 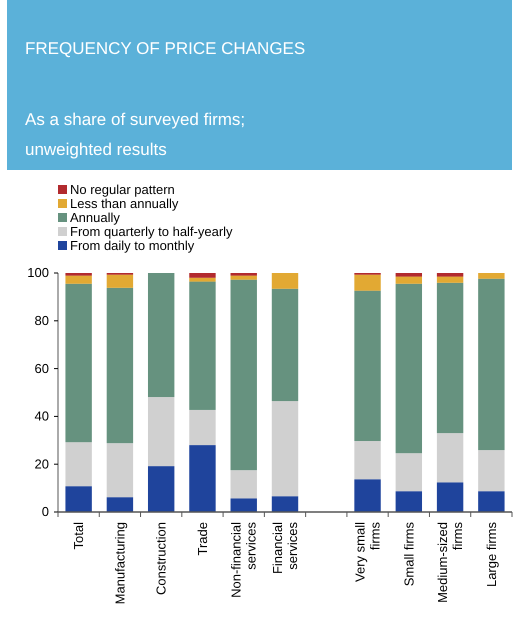 What do you see at coordinates (41, 368) in the screenshot?
I see `y-tick-label: 60` at bounding box center [41, 368].